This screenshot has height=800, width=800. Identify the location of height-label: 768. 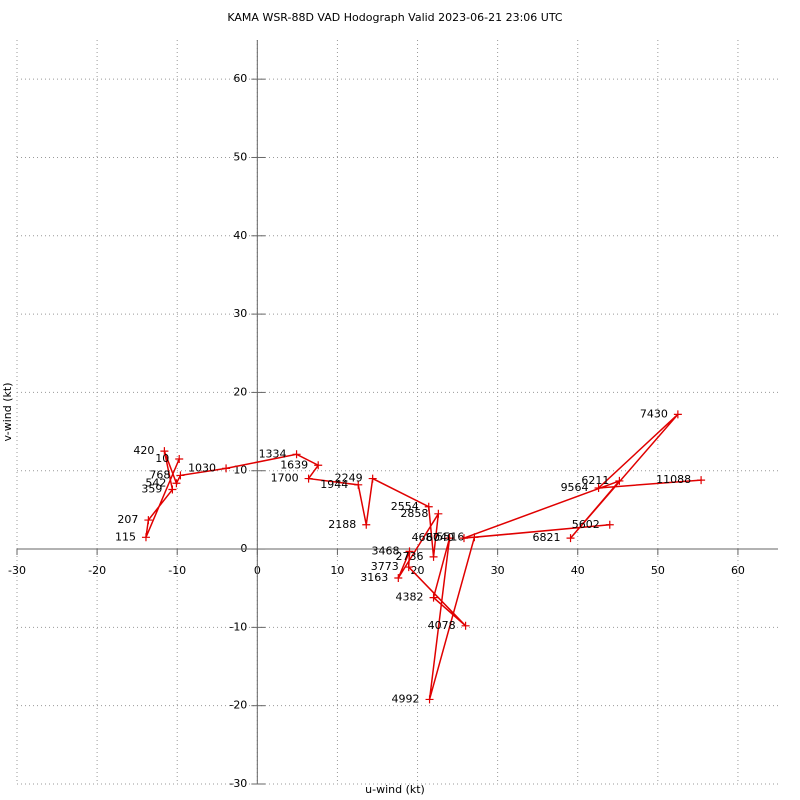
(159, 474).